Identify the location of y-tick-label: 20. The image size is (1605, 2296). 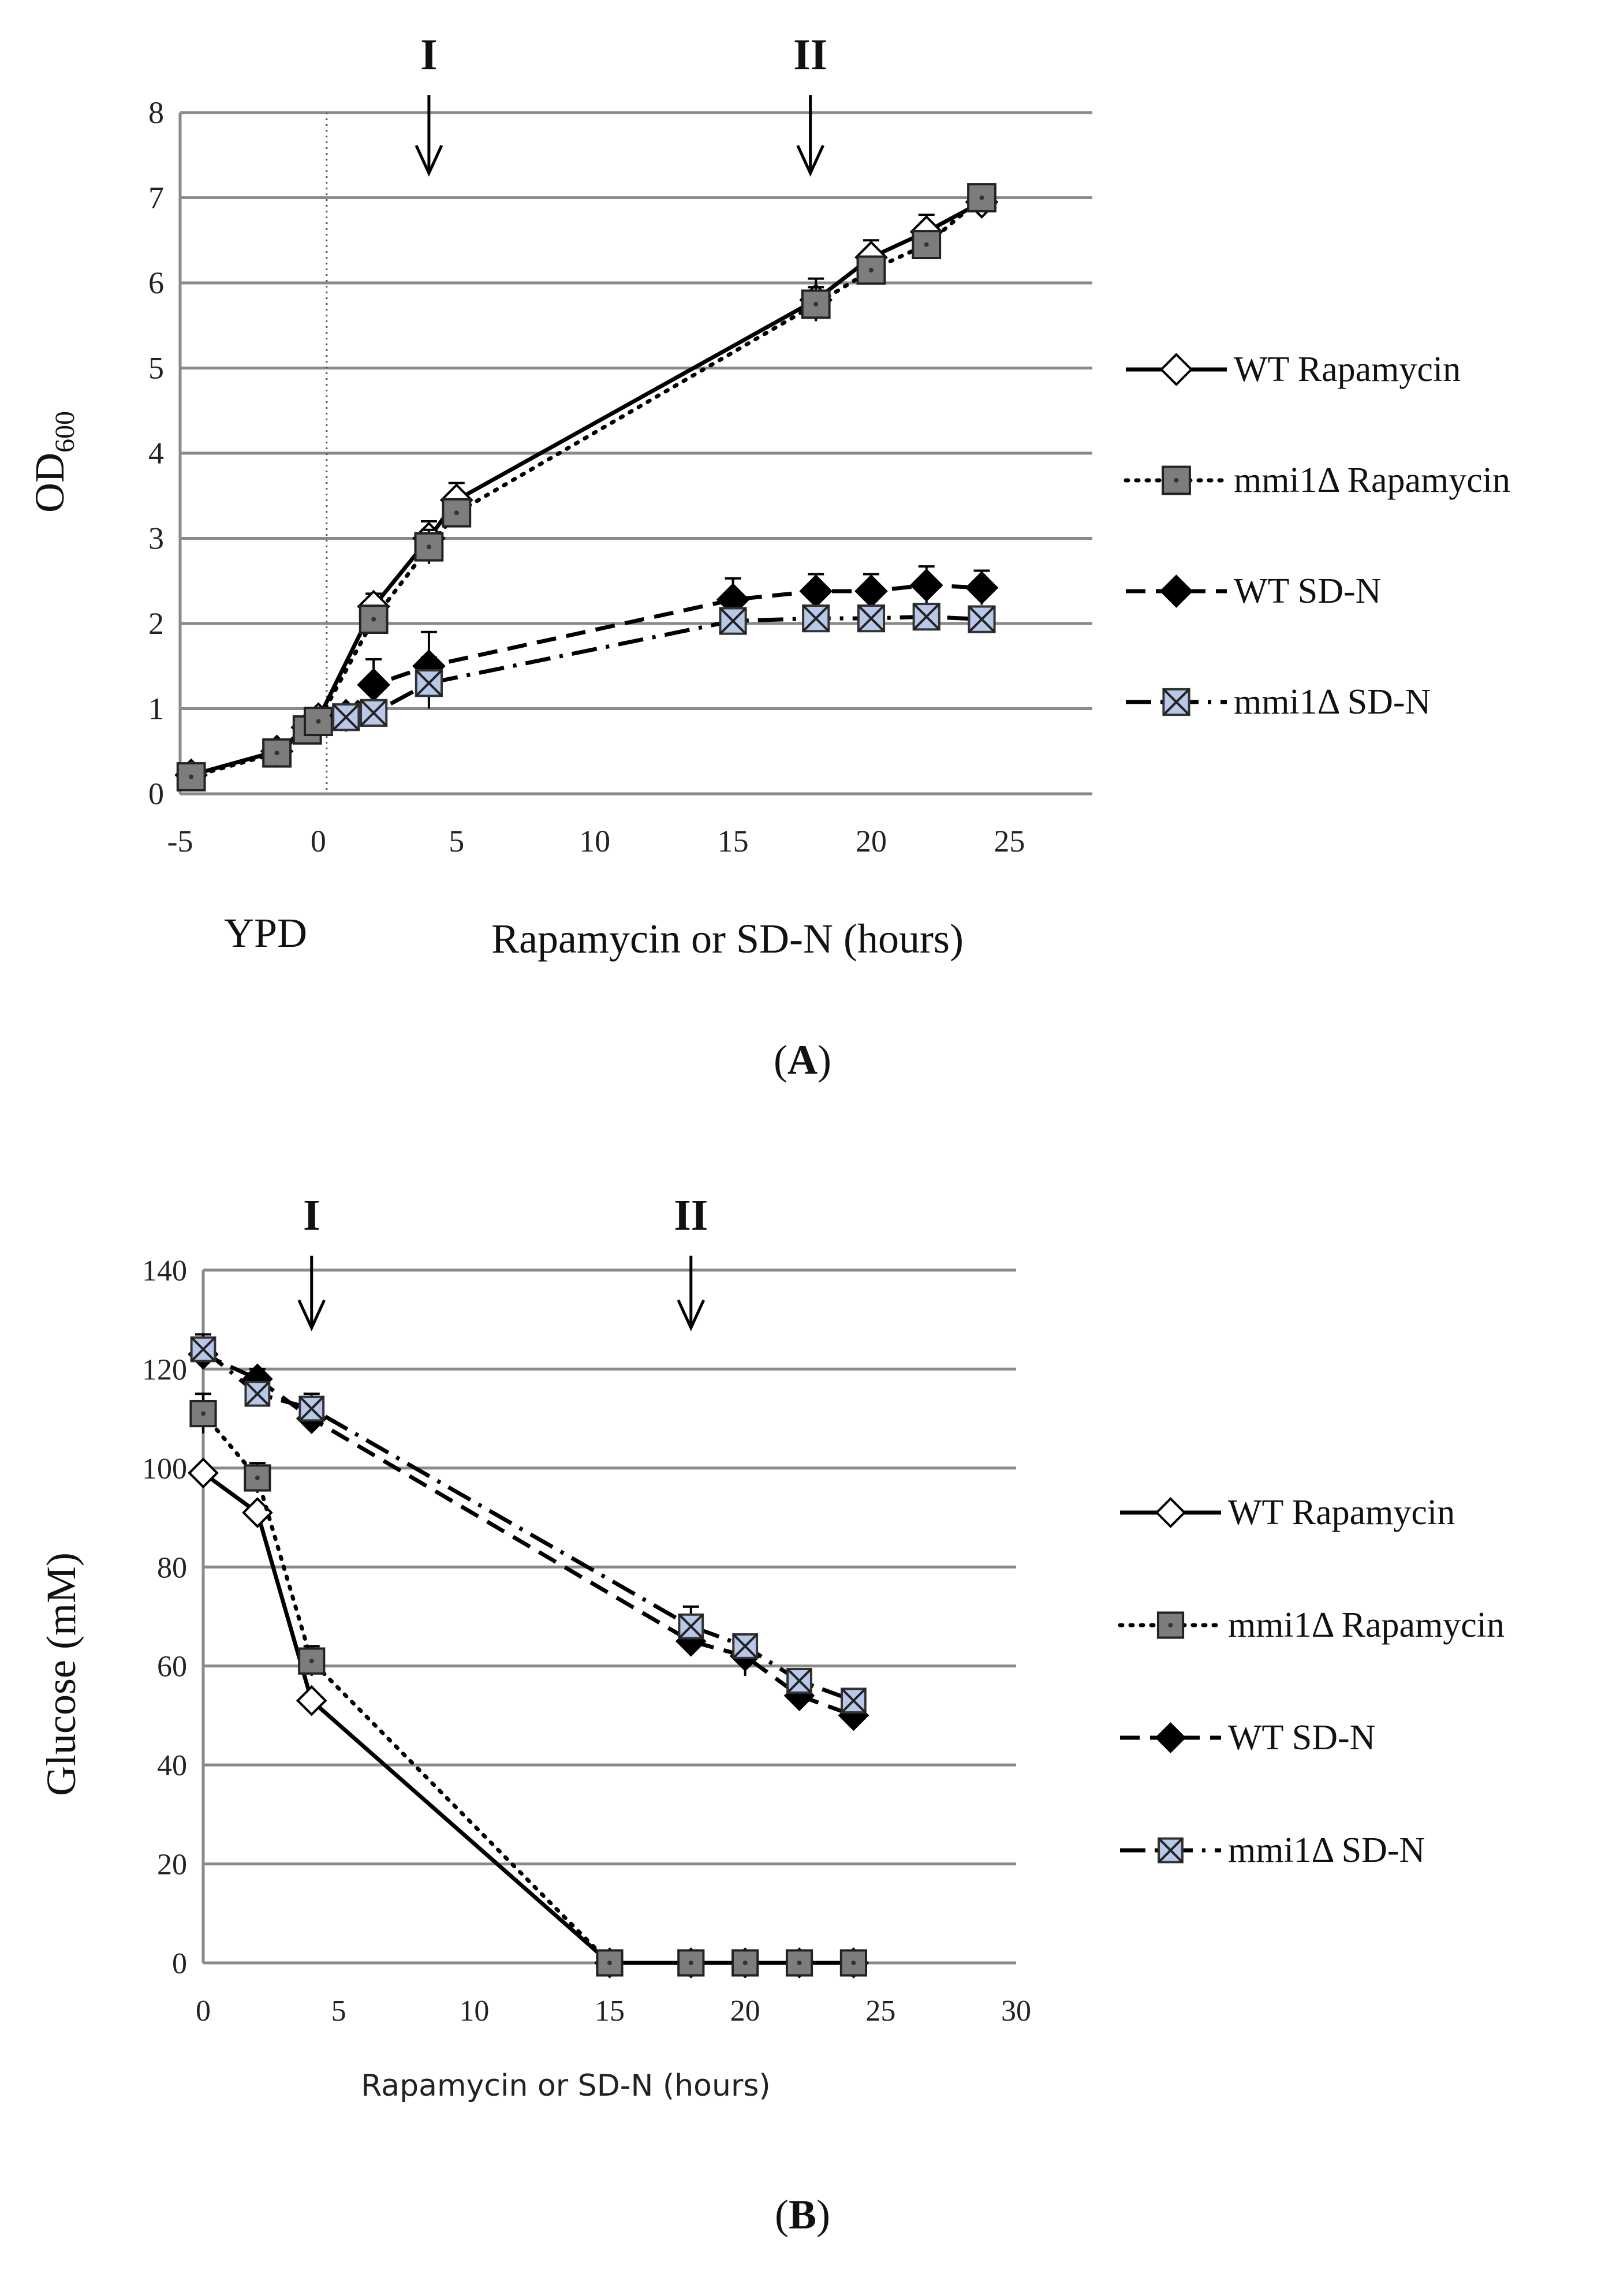
(172, 1865).